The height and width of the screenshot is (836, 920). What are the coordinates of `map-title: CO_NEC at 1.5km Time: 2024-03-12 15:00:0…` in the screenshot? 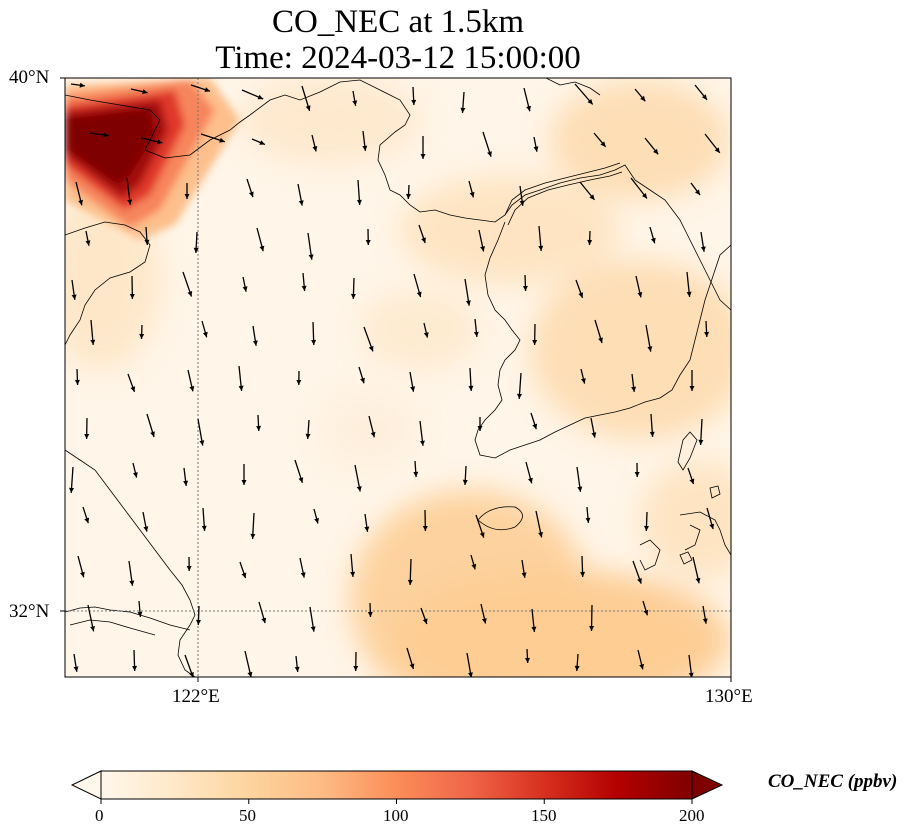 It's located at (398, 40).